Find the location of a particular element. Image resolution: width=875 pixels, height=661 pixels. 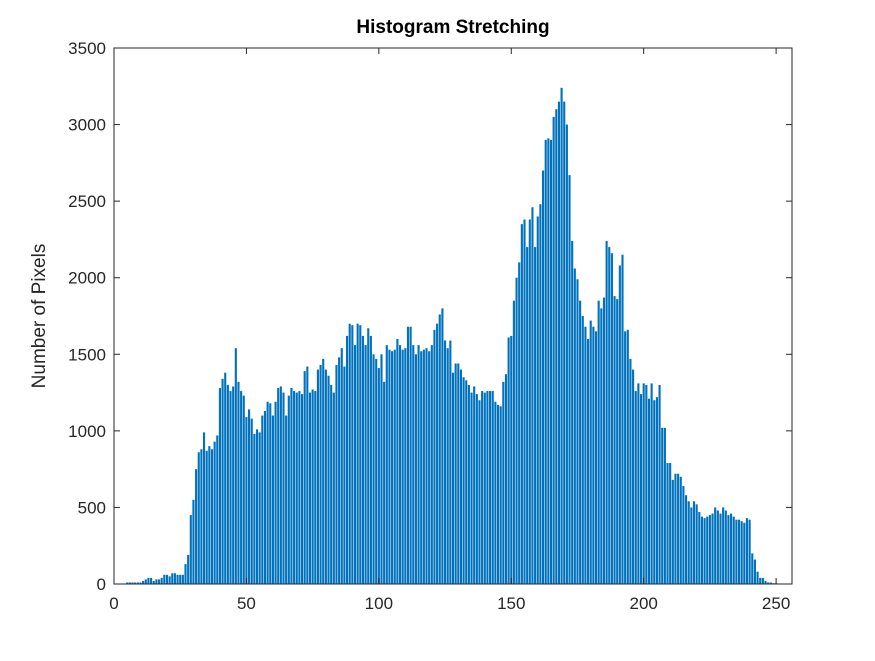

y-tick-label: 500 is located at coordinates (92, 507).